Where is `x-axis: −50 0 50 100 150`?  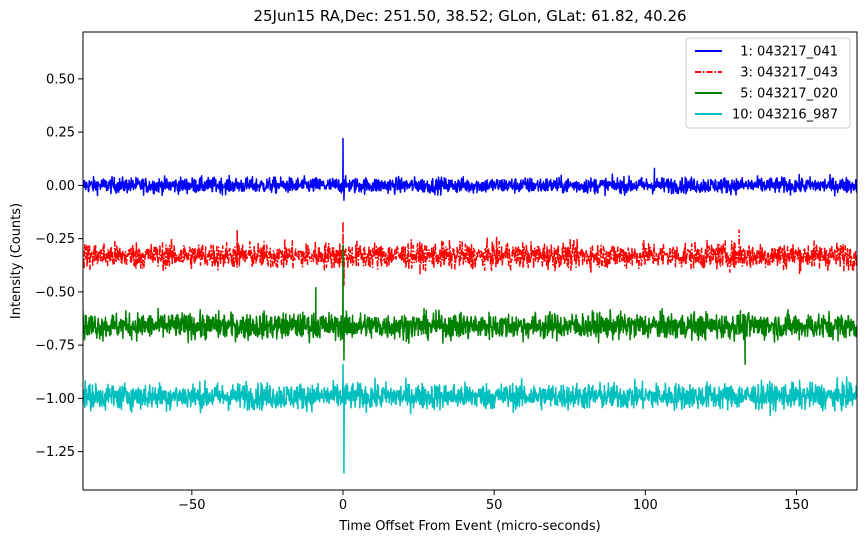 x-axis: −50 0 50 100 150 is located at coordinates (493, 501).